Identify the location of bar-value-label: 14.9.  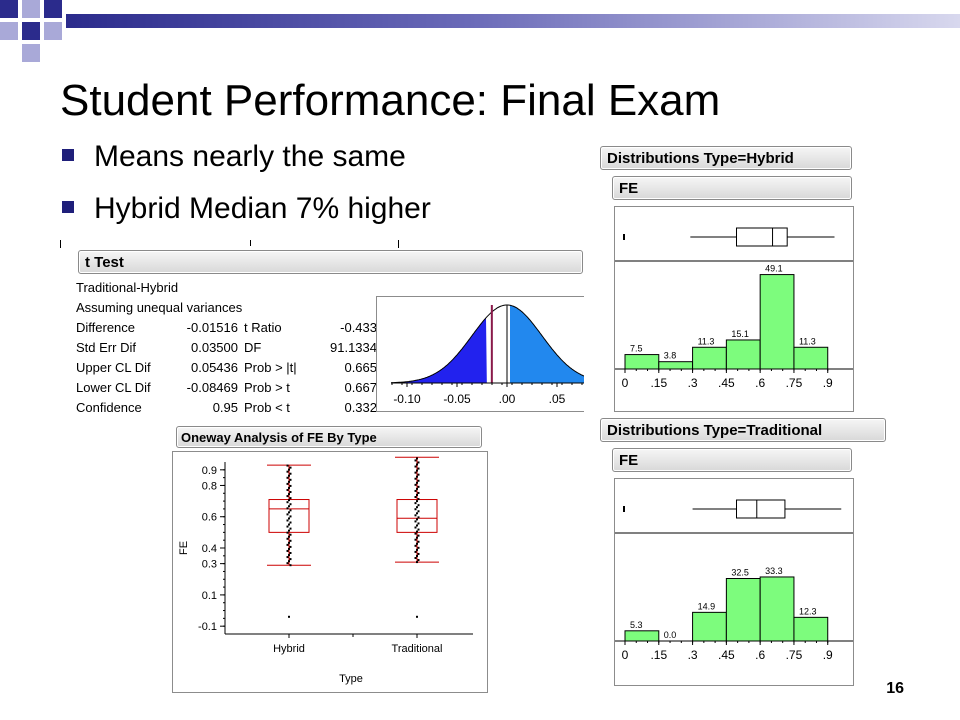
(707, 606).